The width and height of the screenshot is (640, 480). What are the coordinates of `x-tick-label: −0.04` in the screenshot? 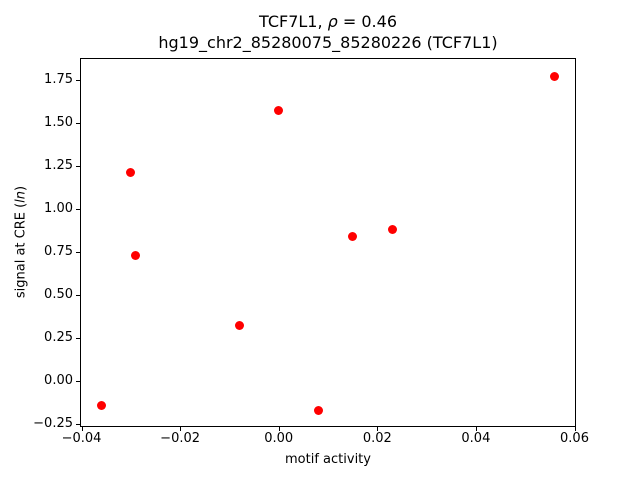 It's located at (81, 438).